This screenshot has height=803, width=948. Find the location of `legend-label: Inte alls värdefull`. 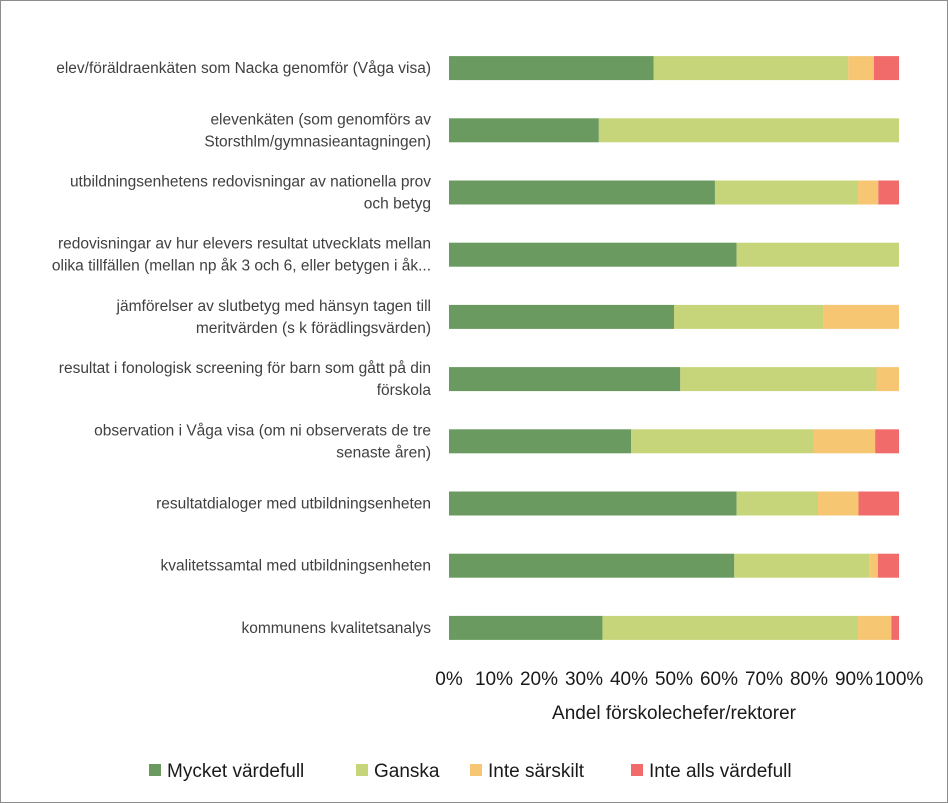

legend-label: Inte alls värdefull is located at coordinates (720, 771).